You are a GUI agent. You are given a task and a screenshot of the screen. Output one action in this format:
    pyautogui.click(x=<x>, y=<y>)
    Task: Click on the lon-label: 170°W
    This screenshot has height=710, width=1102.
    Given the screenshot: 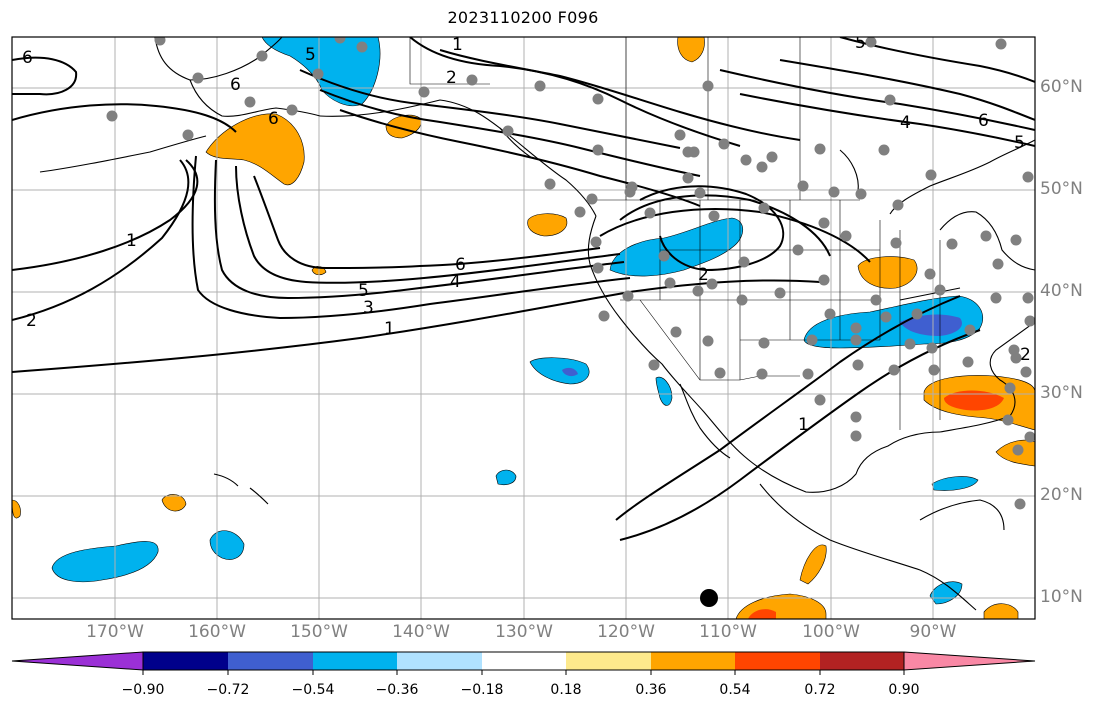 What is the action you would take?
    pyautogui.click(x=115, y=632)
    